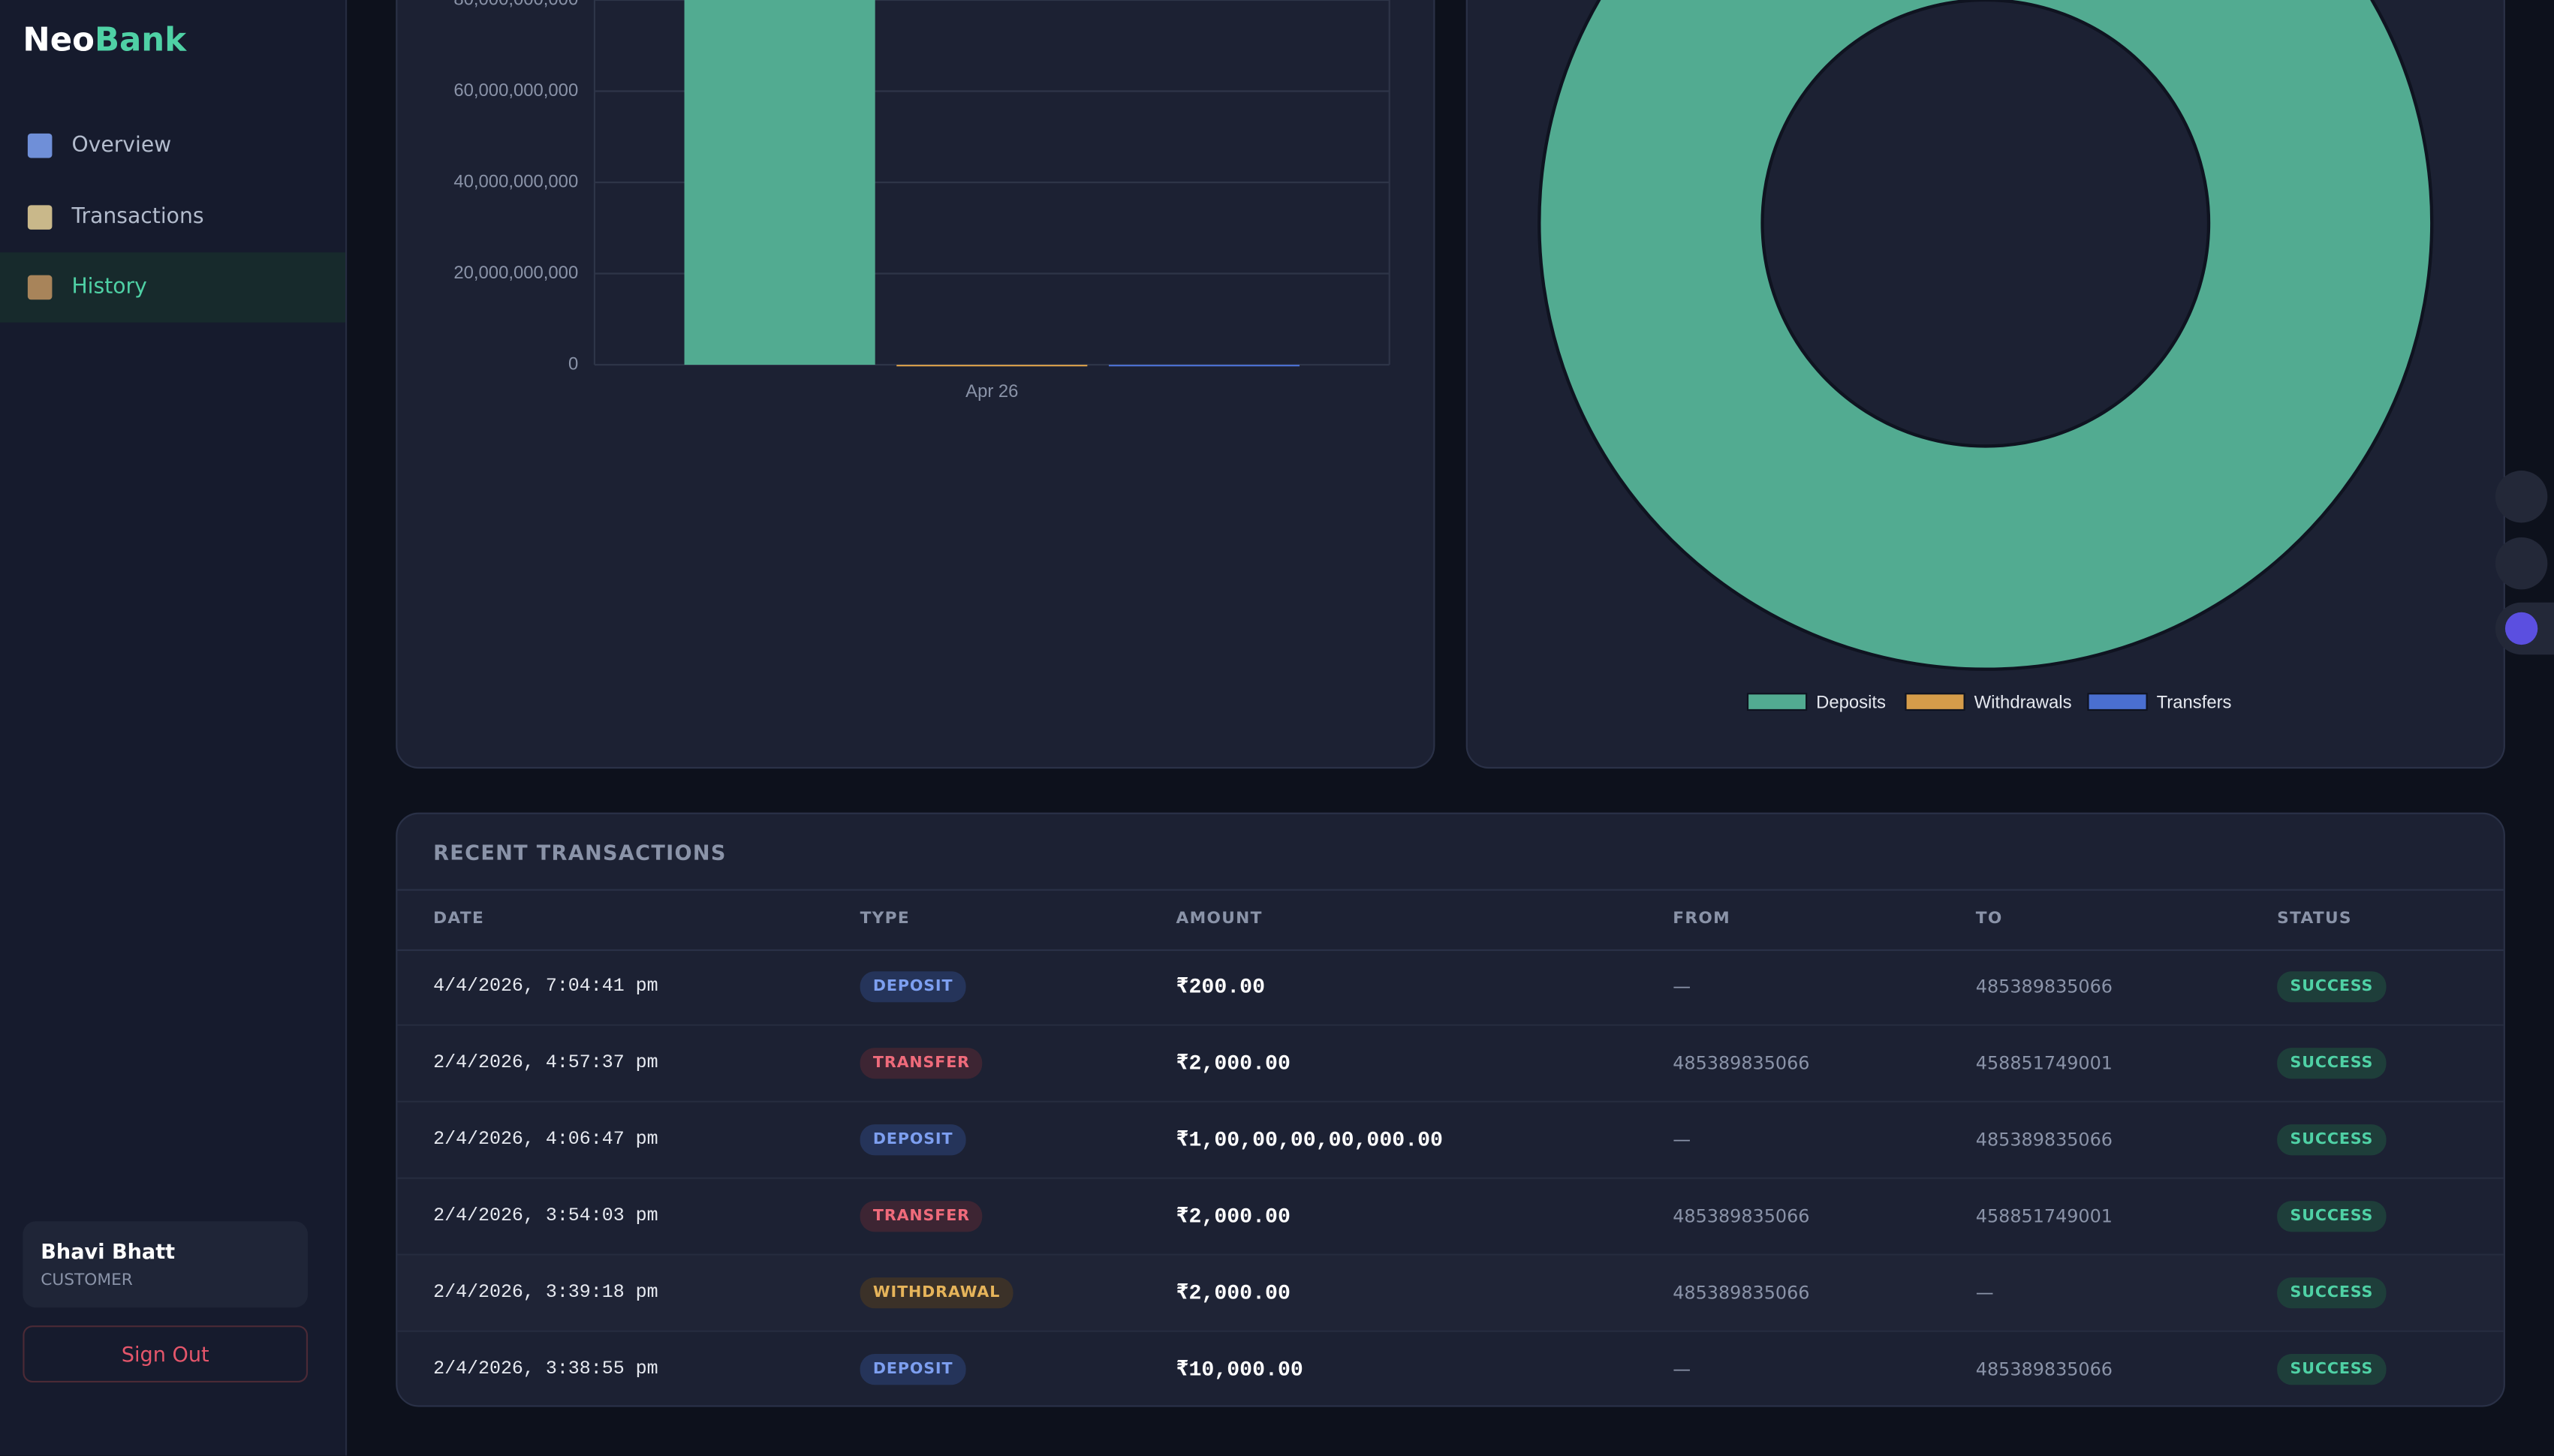 The image size is (2554, 1456). Describe the element at coordinates (1989, 919) in the screenshot. I see `column-header: TO` at that location.